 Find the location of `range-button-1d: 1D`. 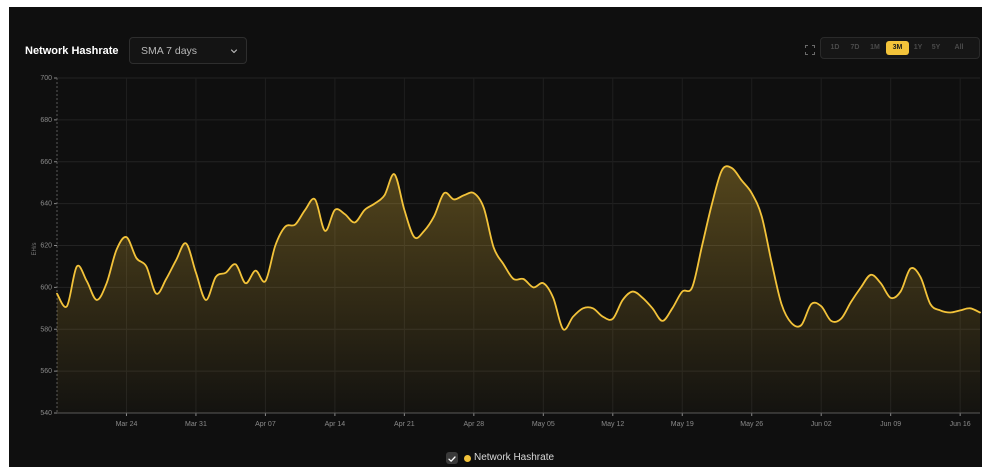

range-button-1d: 1D is located at coordinates (835, 47).